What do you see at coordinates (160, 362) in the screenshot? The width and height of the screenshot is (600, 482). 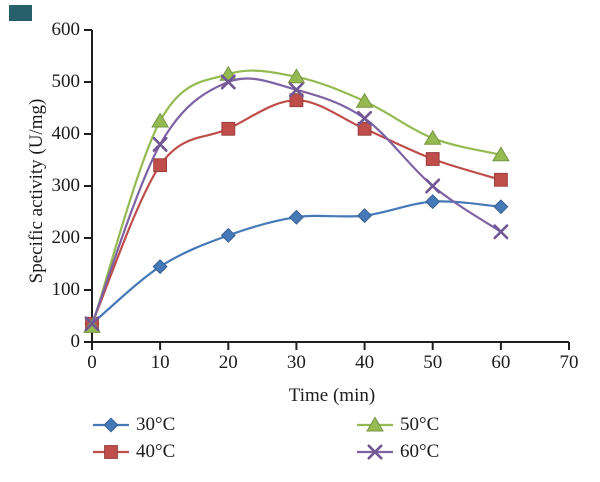 I see `x-tick-label: 10` at bounding box center [160, 362].